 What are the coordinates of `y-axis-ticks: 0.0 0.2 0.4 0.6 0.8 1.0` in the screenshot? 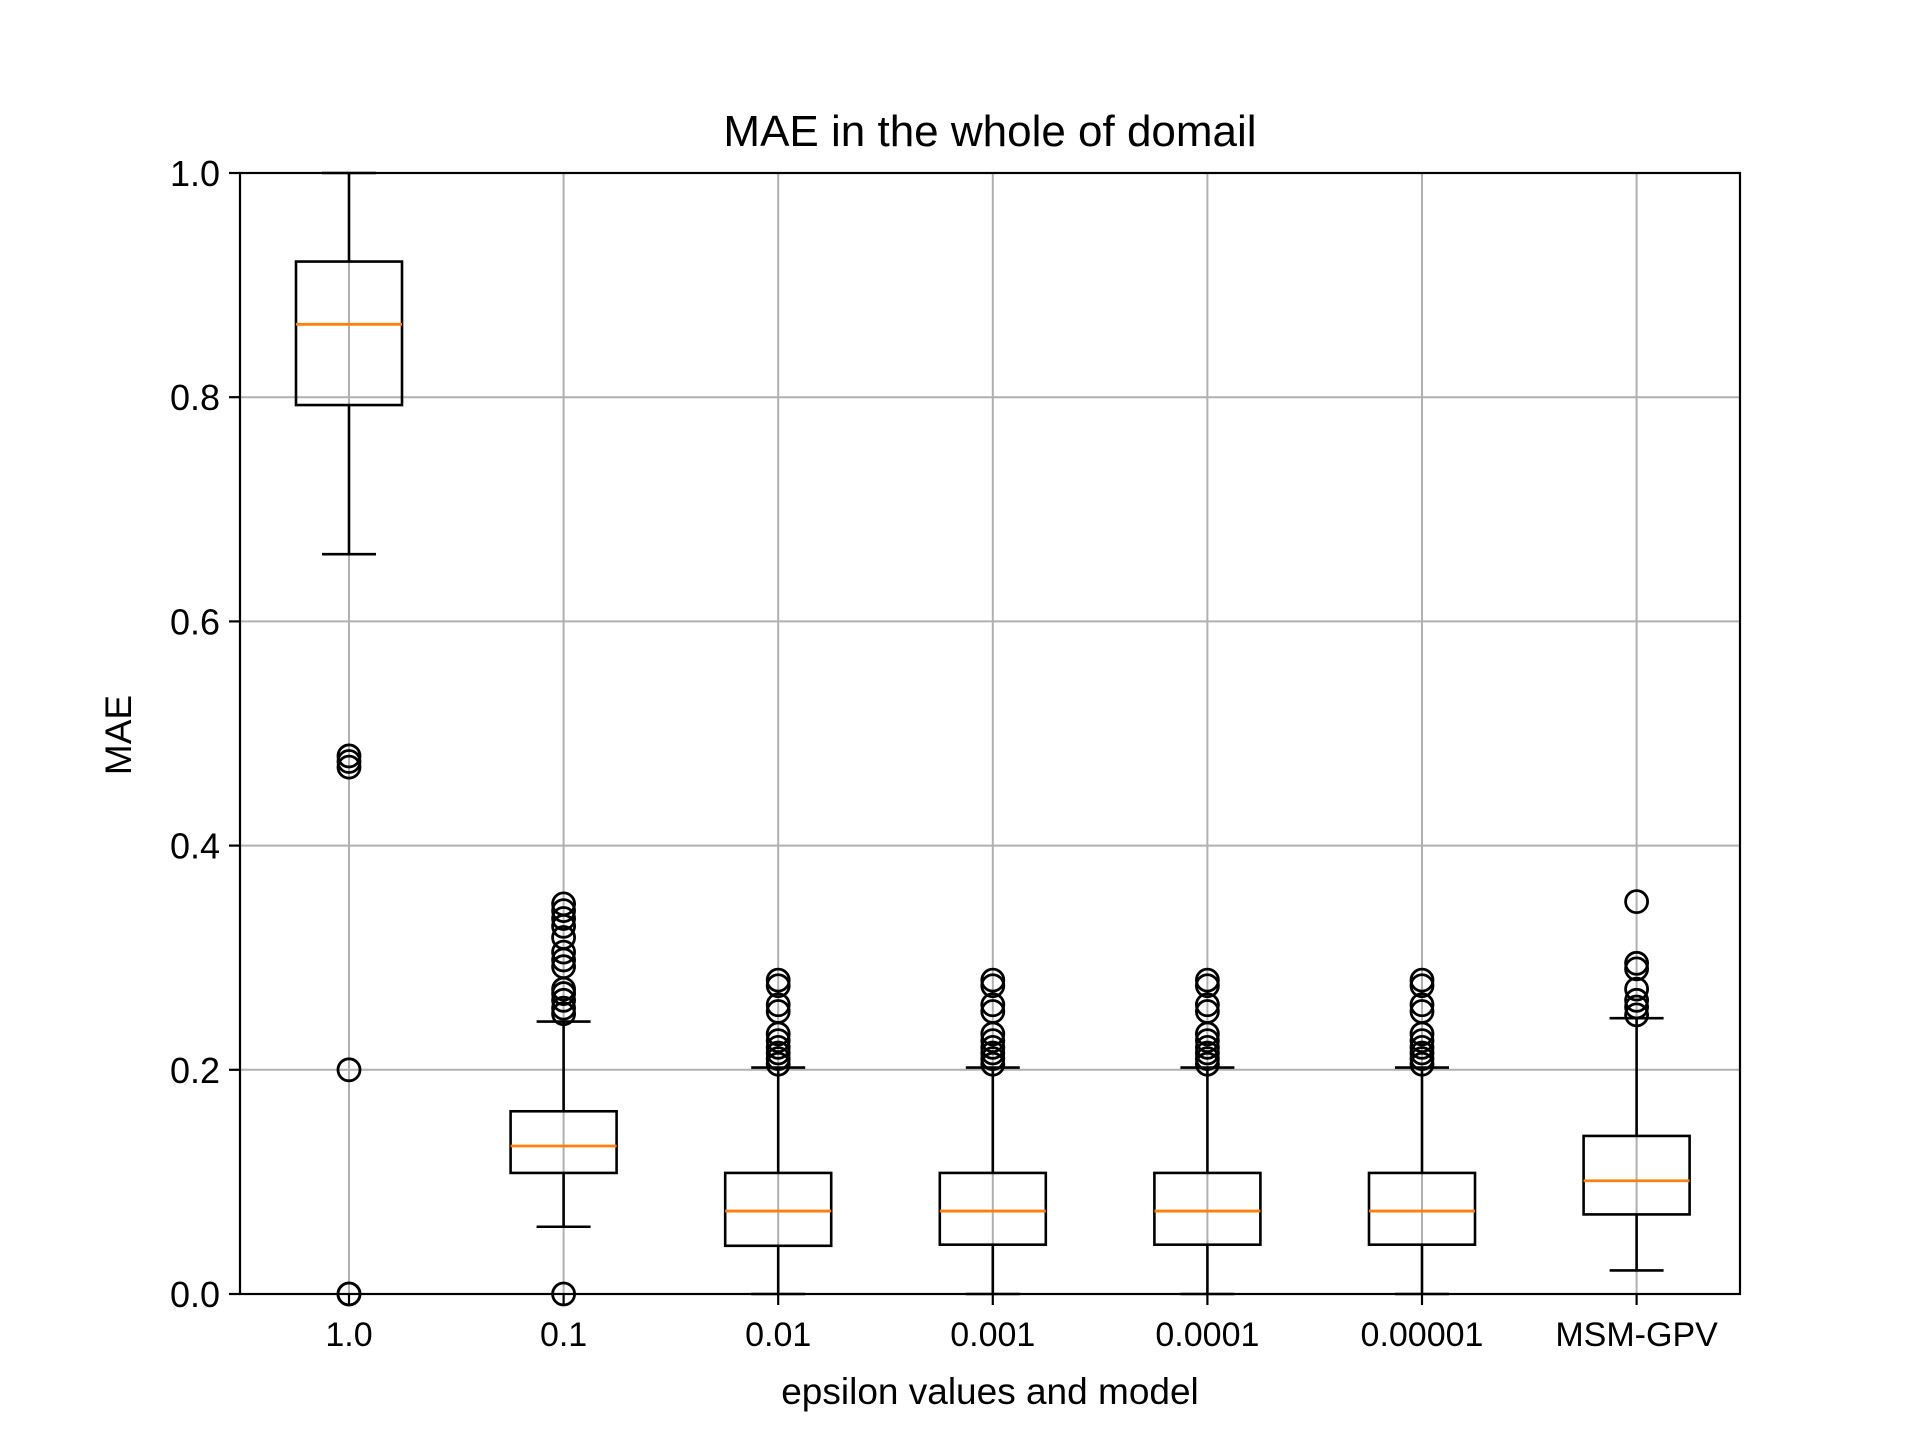 It's located at (205, 734).